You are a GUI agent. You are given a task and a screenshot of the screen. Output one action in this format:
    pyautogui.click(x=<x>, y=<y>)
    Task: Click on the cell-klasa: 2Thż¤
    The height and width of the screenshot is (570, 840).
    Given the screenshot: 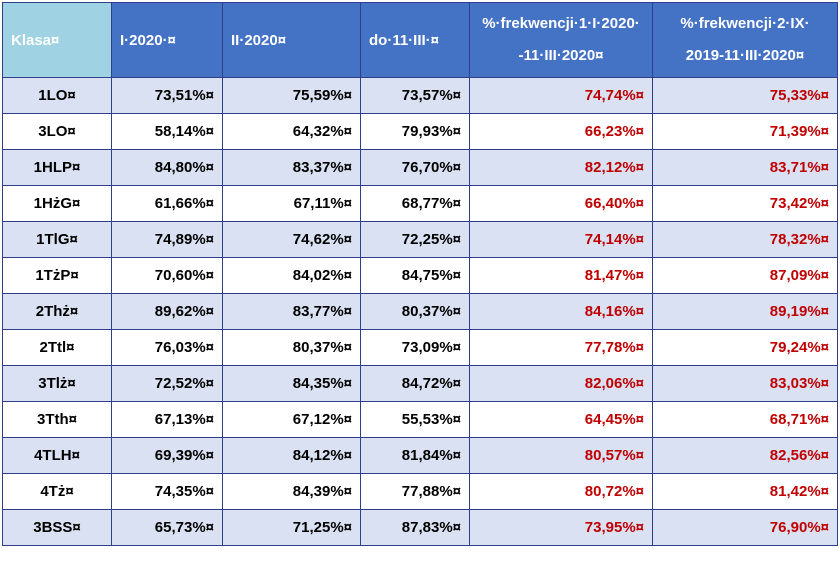 What is the action you would take?
    pyautogui.click(x=57, y=311)
    